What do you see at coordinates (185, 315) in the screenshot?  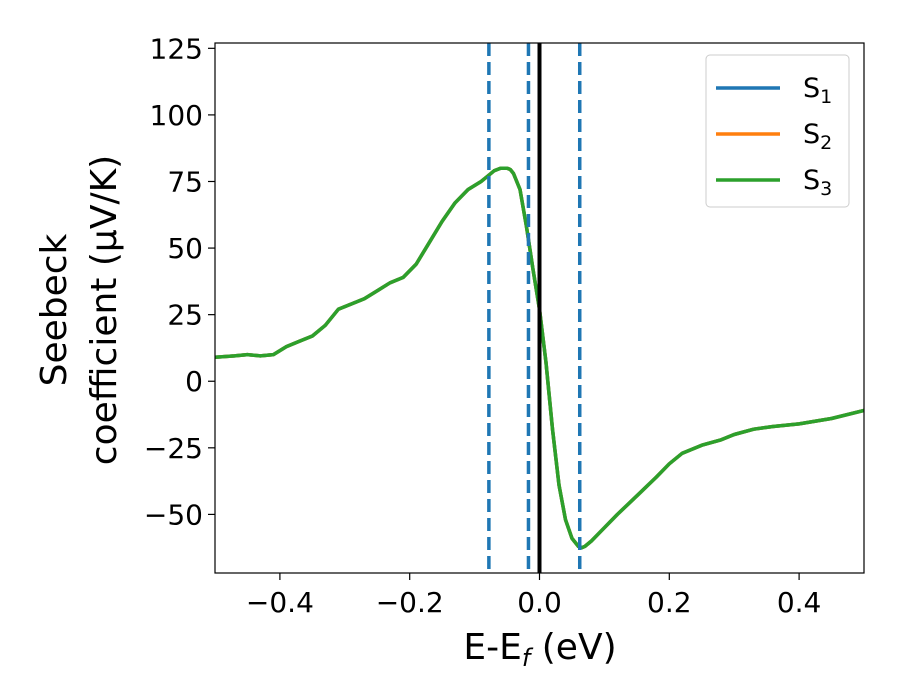 I see `y-tick-label: 25` at bounding box center [185, 315].